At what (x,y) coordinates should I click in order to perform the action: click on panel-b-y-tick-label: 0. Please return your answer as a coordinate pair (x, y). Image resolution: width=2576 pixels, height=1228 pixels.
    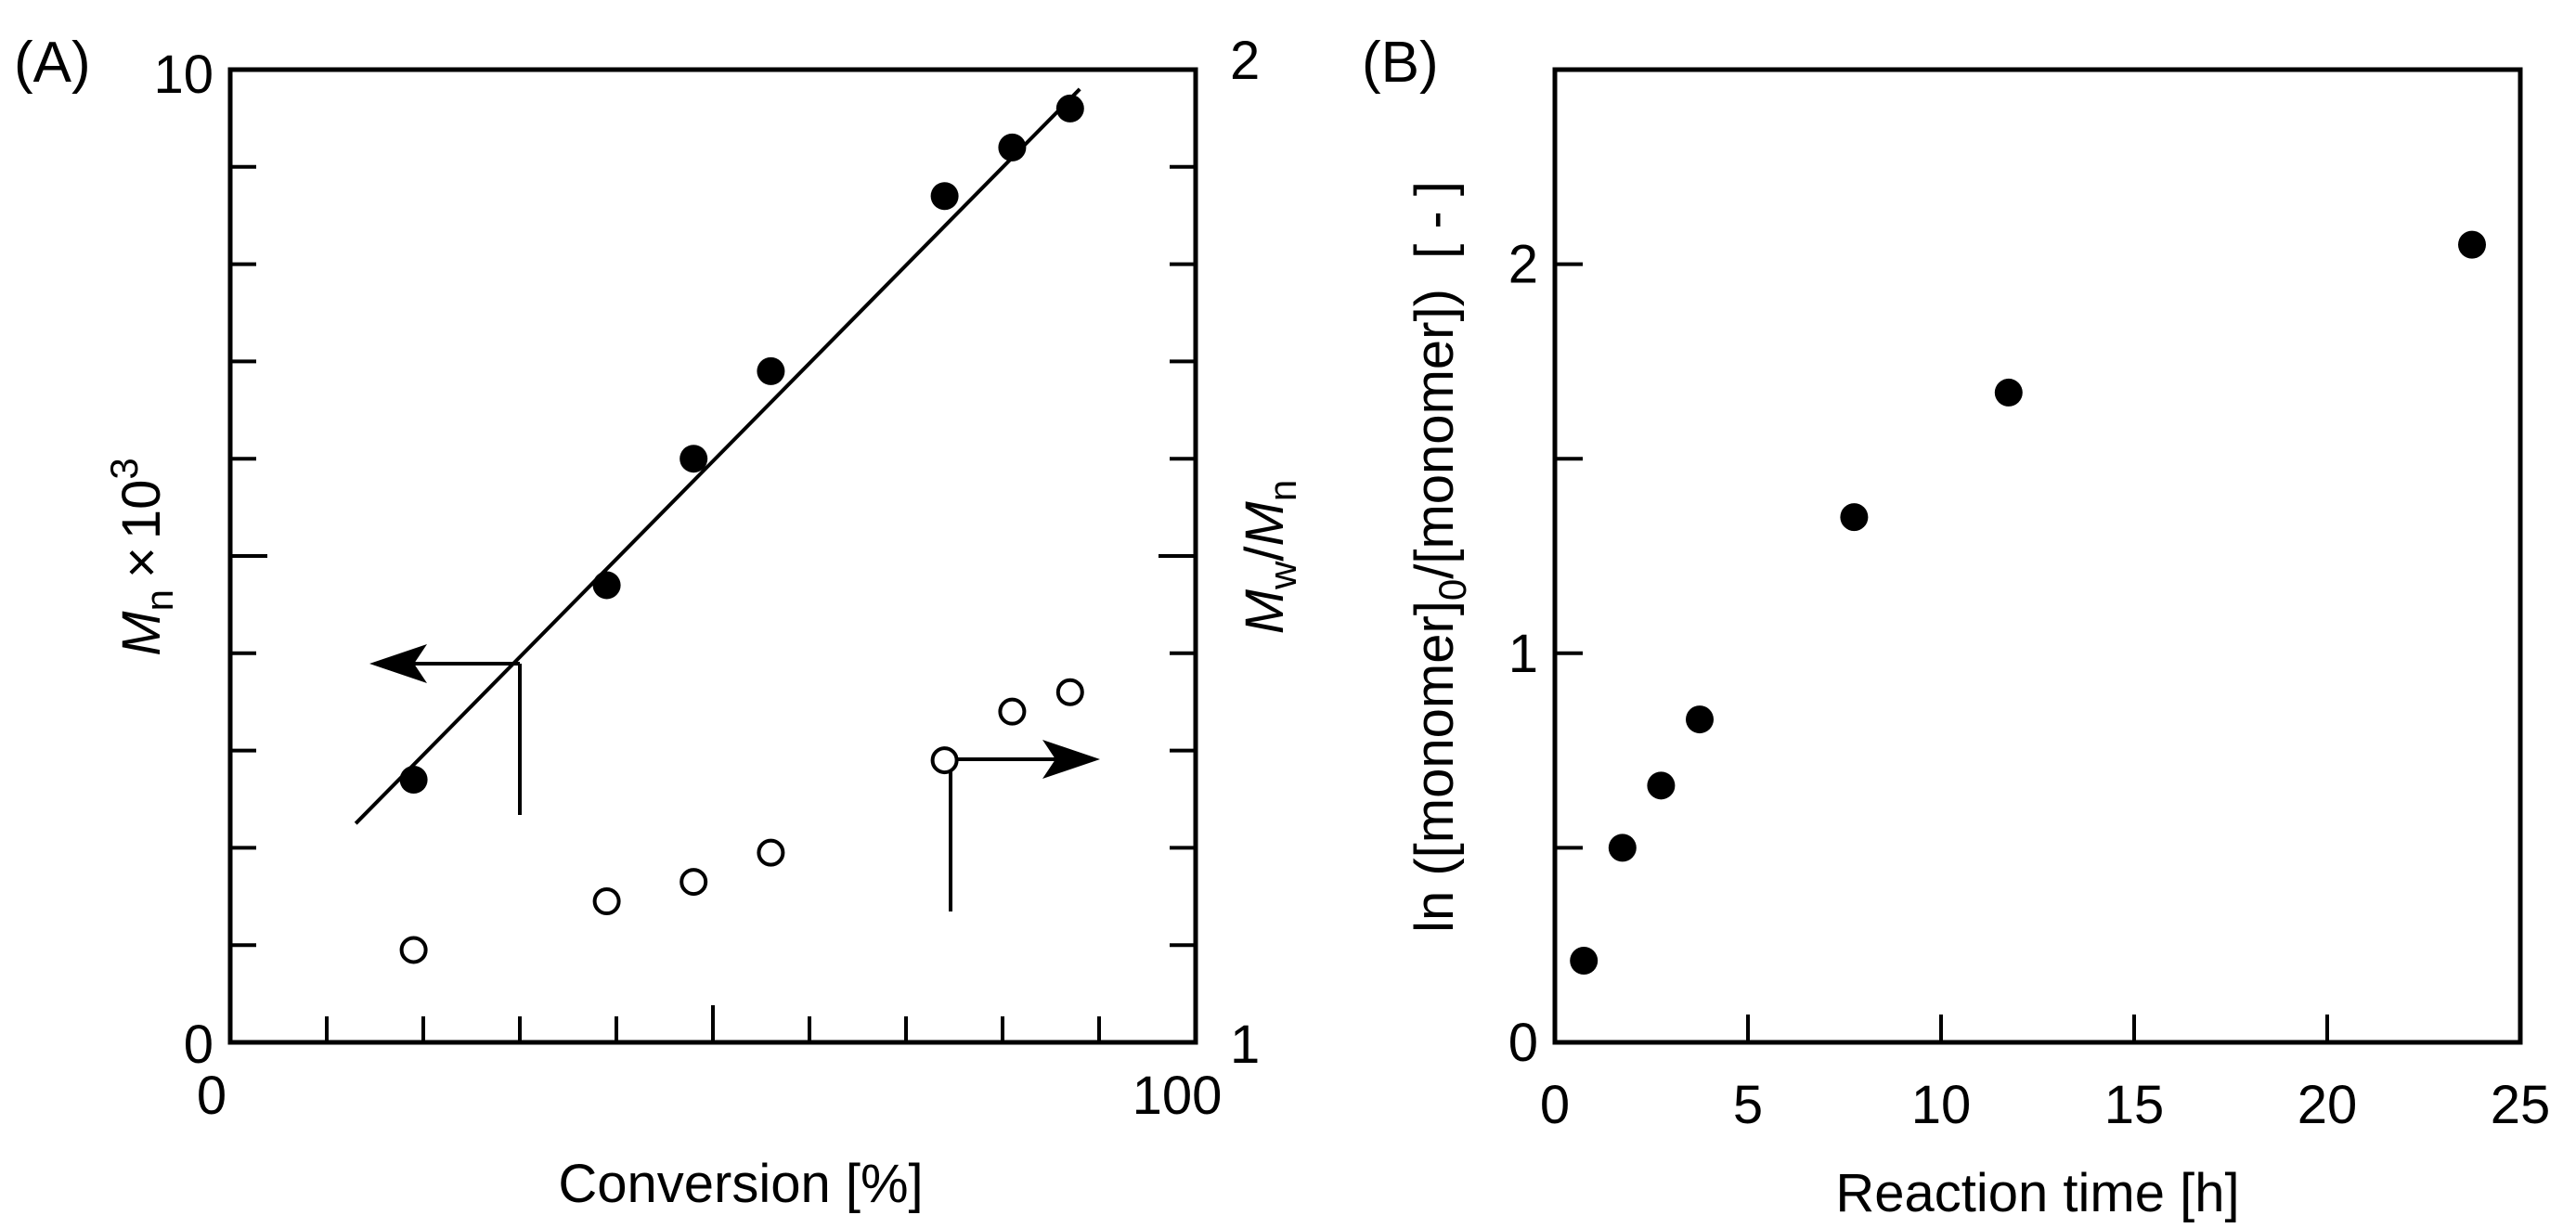
    Looking at the image, I should click on (1523, 1043).